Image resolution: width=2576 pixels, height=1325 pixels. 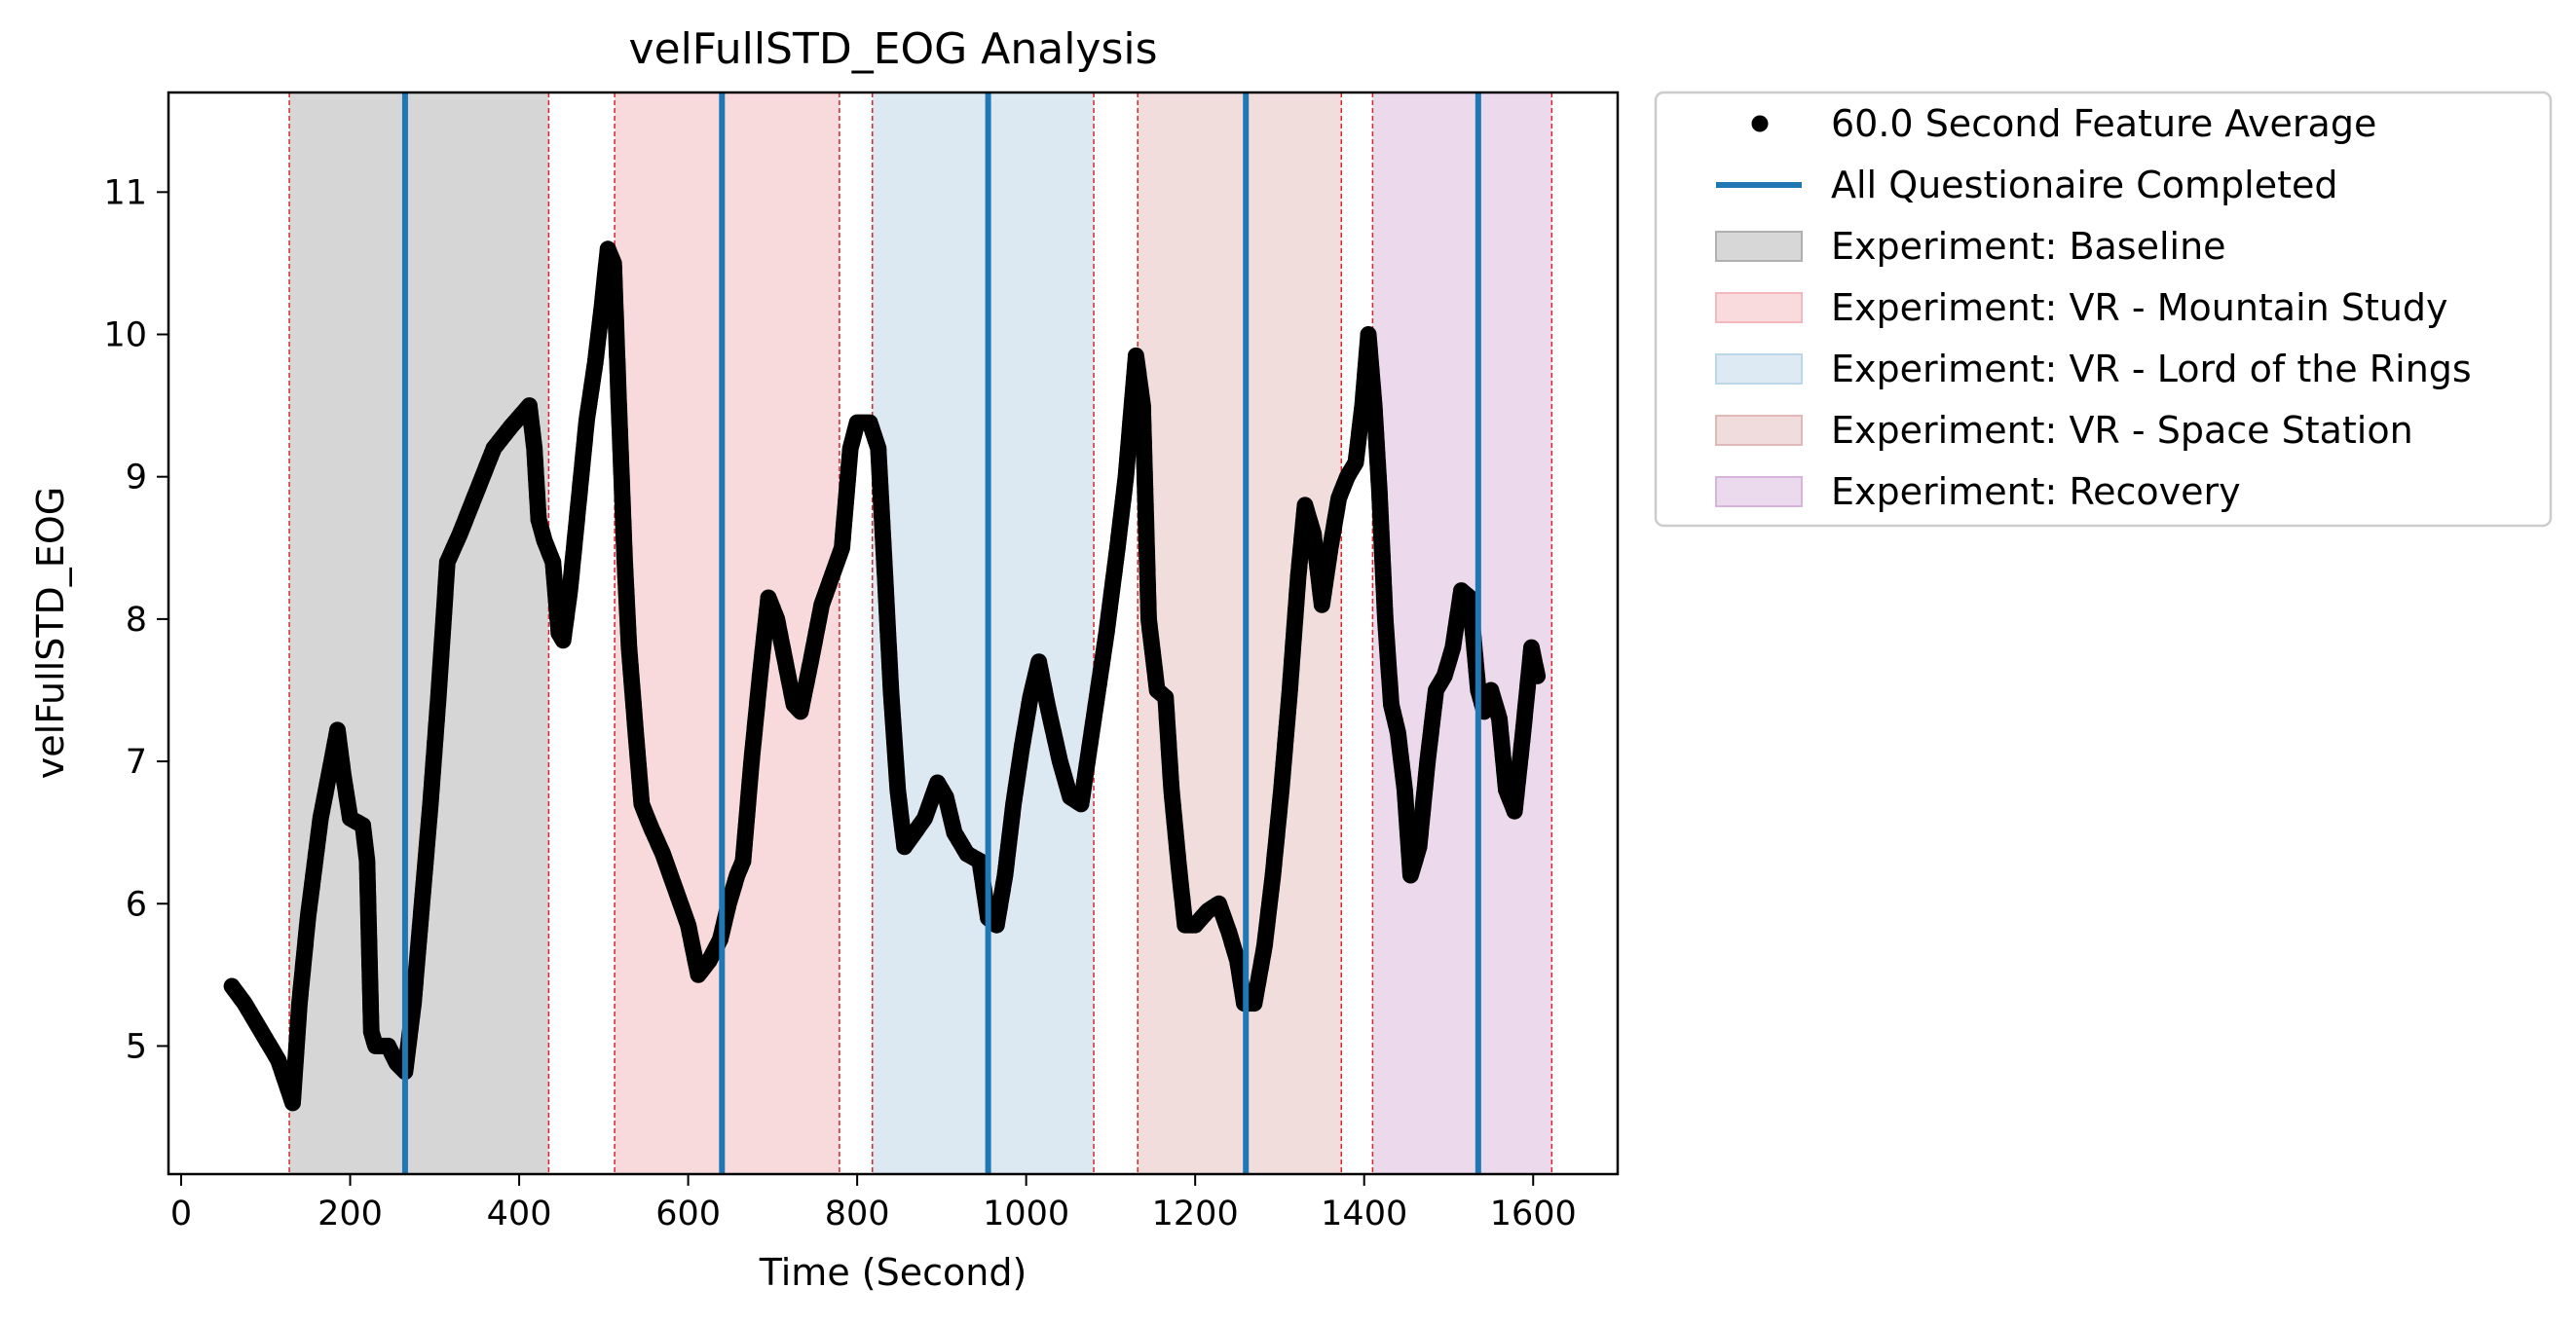 What do you see at coordinates (2084, 185) in the screenshot?
I see `legend-label-1: All Questionaire Completed` at bounding box center [2084, 185].